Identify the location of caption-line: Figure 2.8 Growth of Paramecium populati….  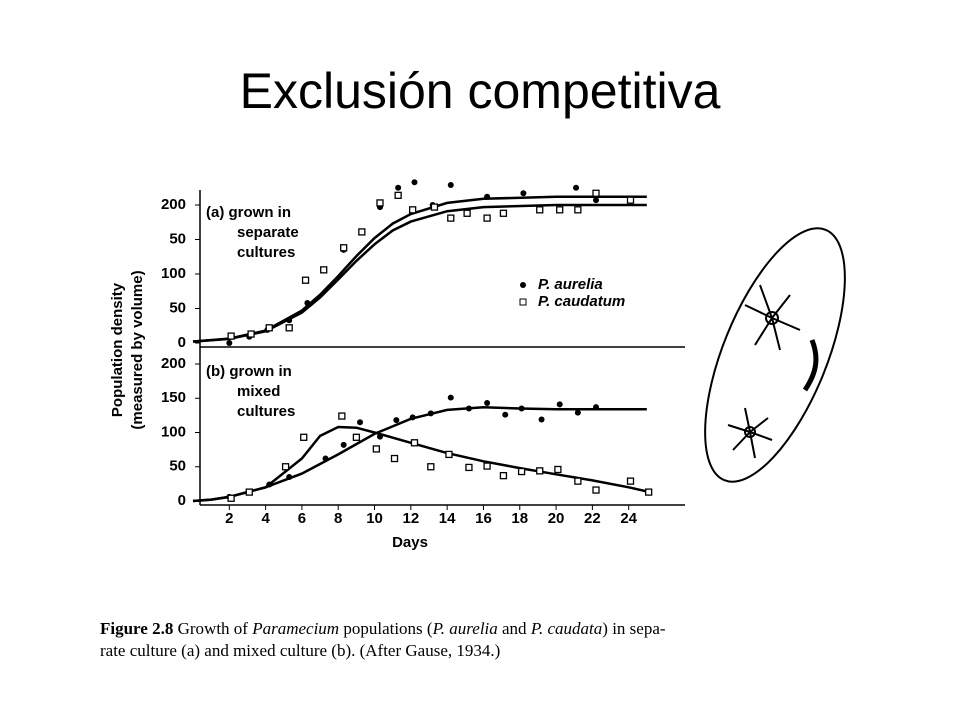
(383, 628).